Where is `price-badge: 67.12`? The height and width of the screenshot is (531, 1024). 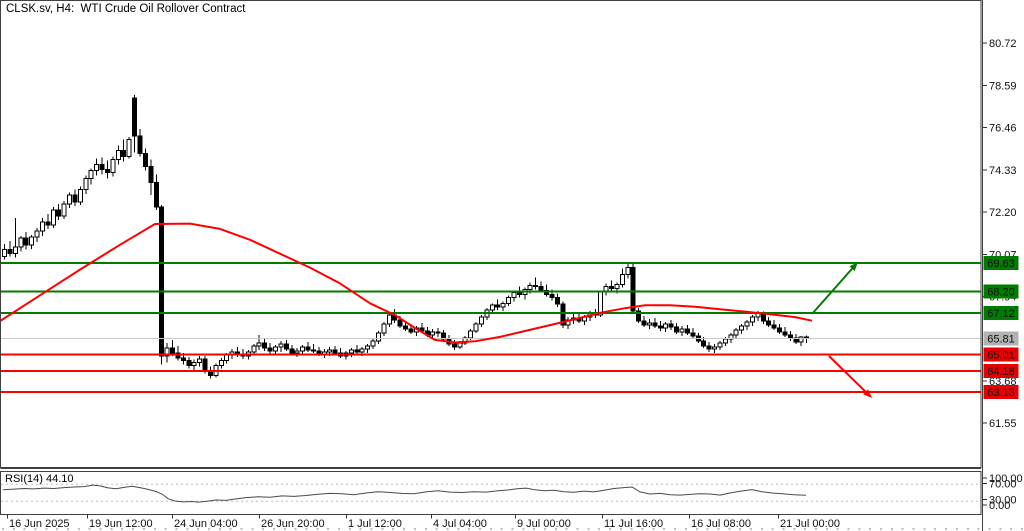
price-badge: 67.12 is located at coordinates (1001, 312).